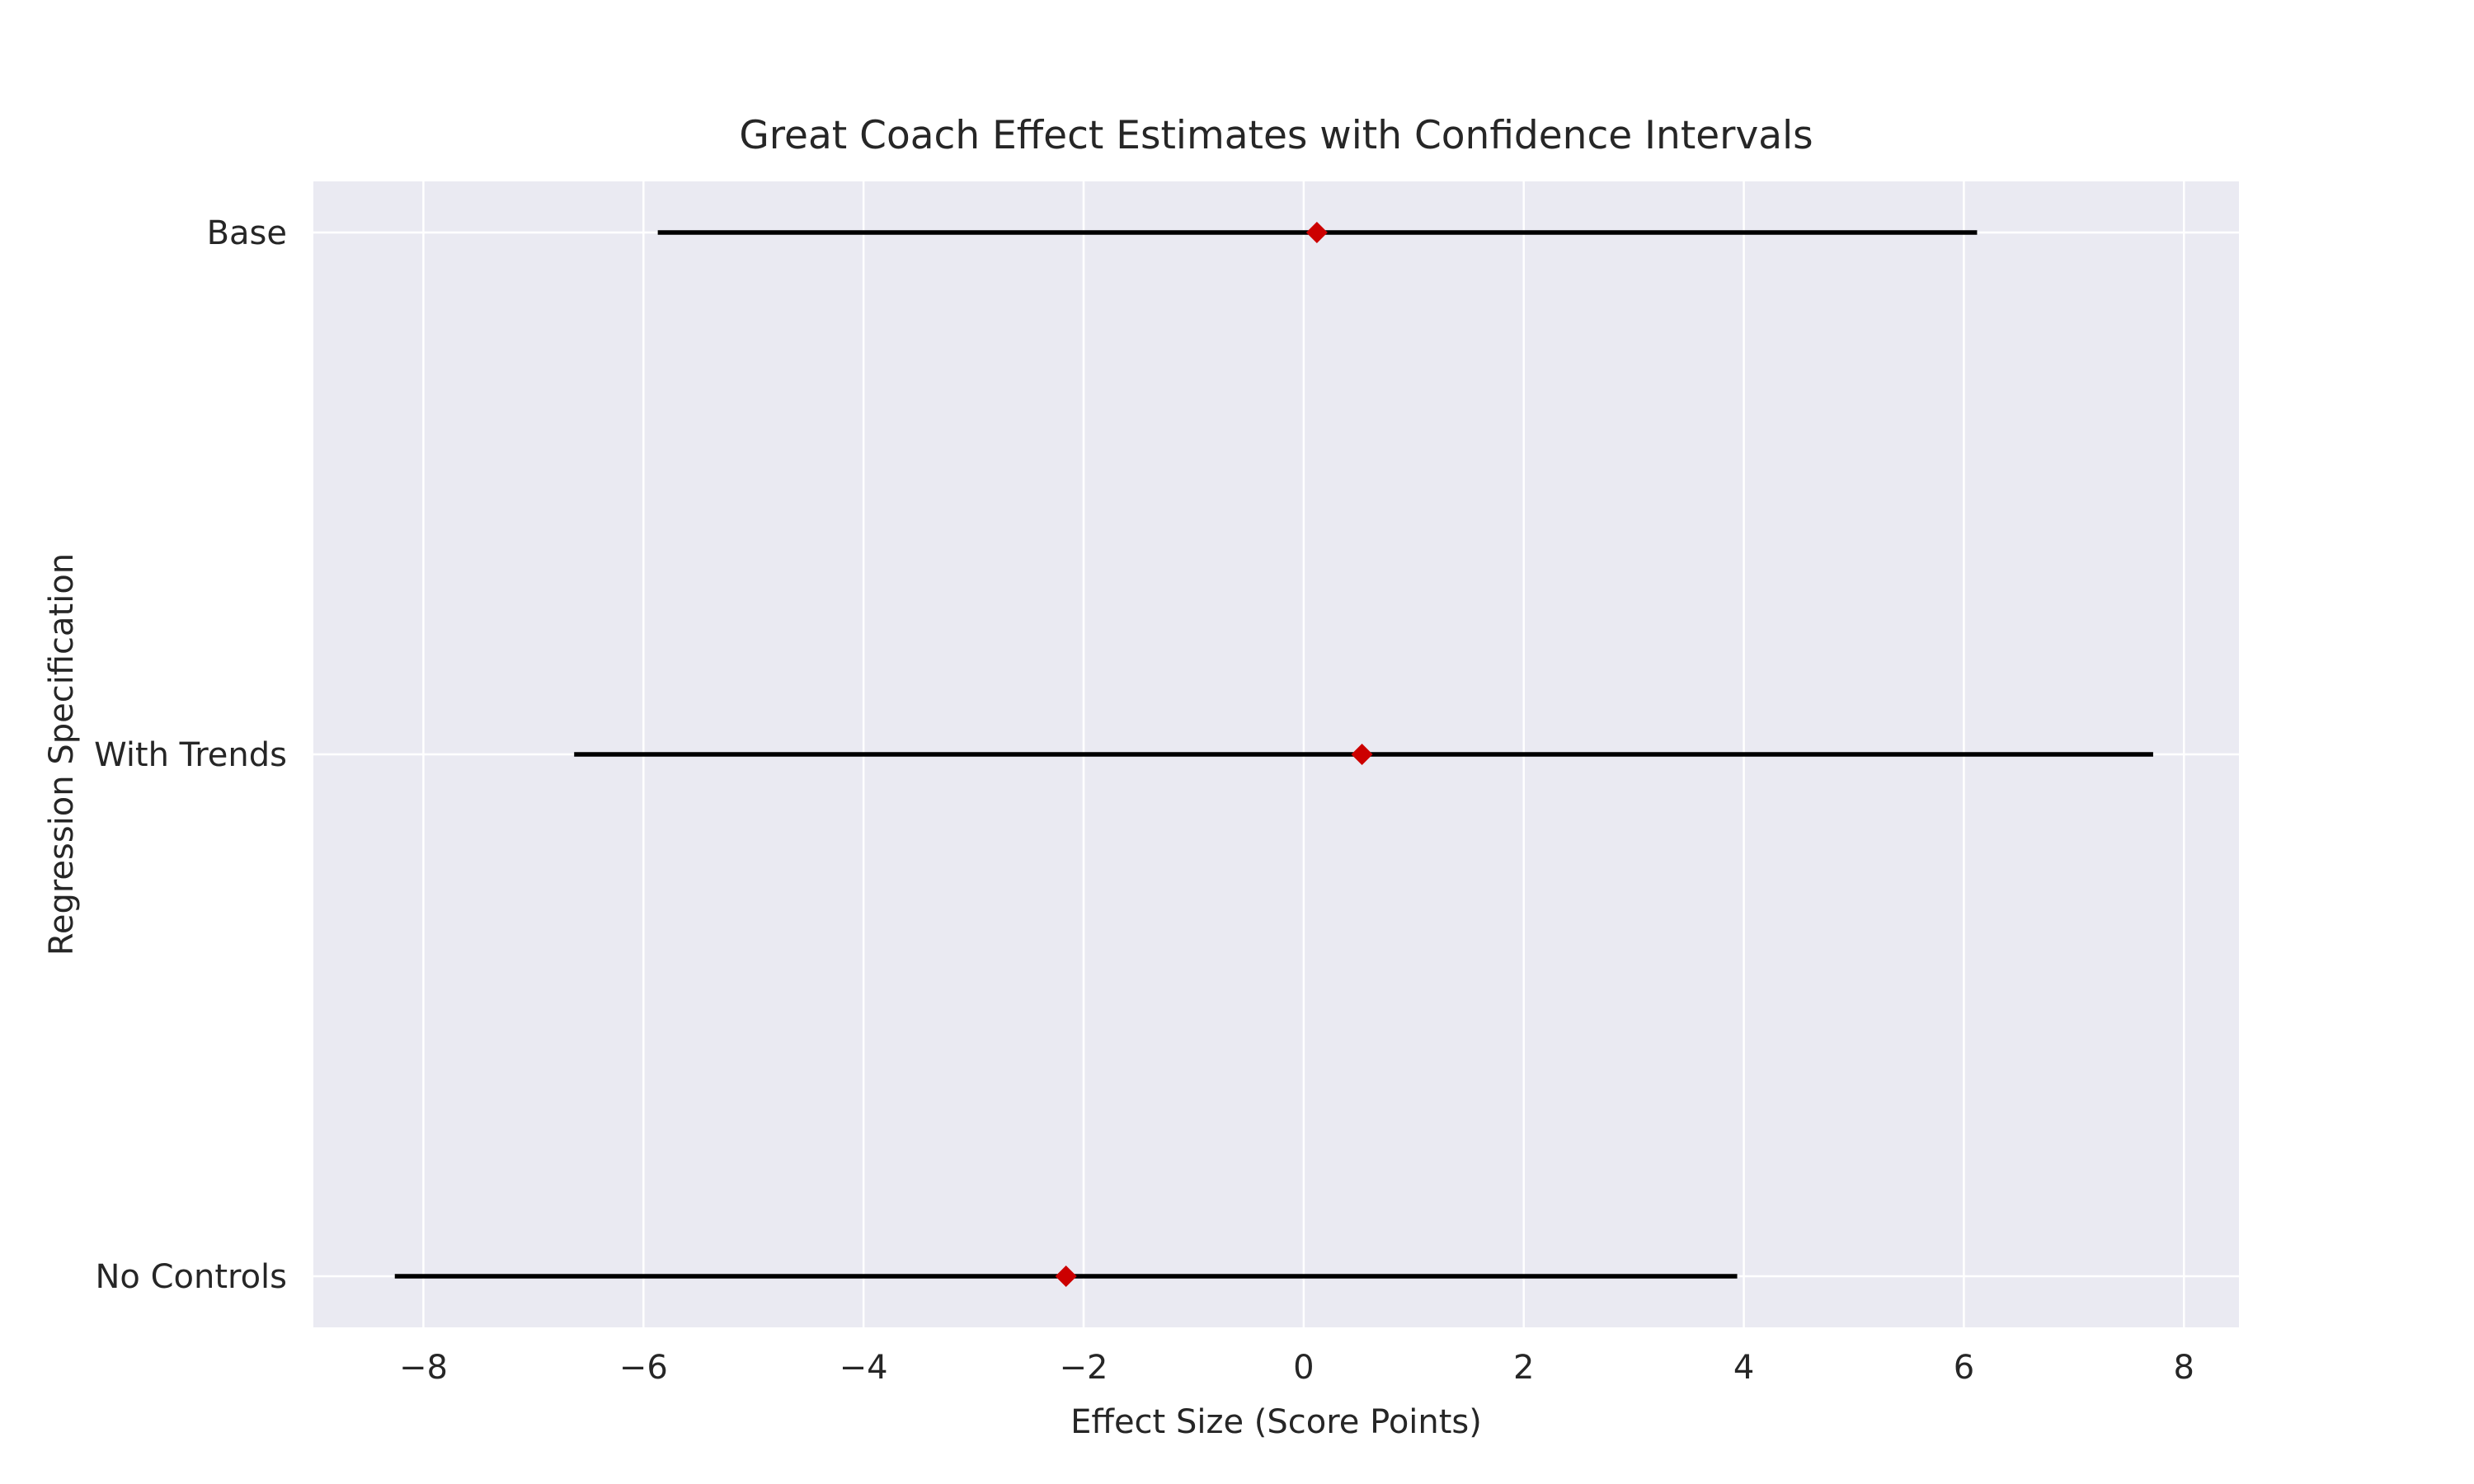  Describe the element at coordinates (247, 233) in the screenshot. I see `y-tick-label: Base` at that location.